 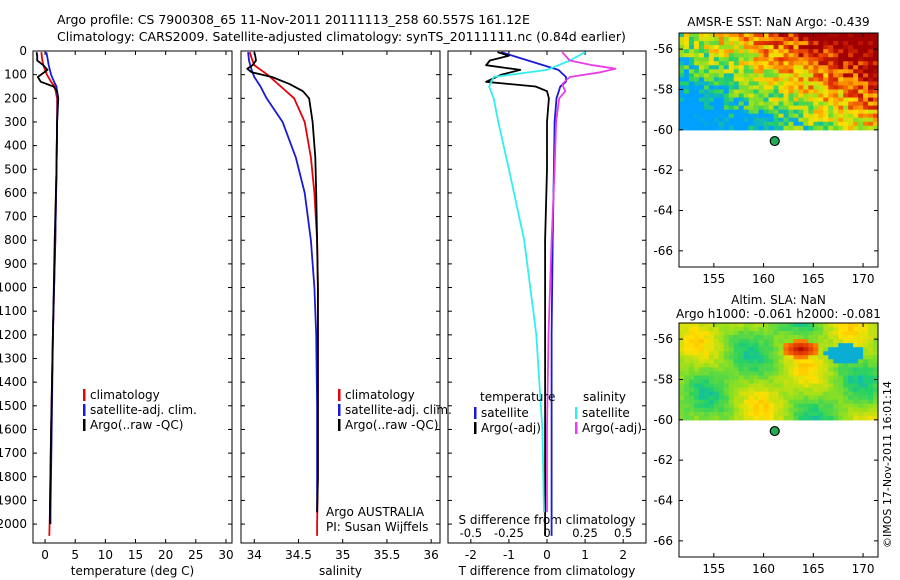 I want to click on depth-tick-label: 1200, so click(x=13, y=335).